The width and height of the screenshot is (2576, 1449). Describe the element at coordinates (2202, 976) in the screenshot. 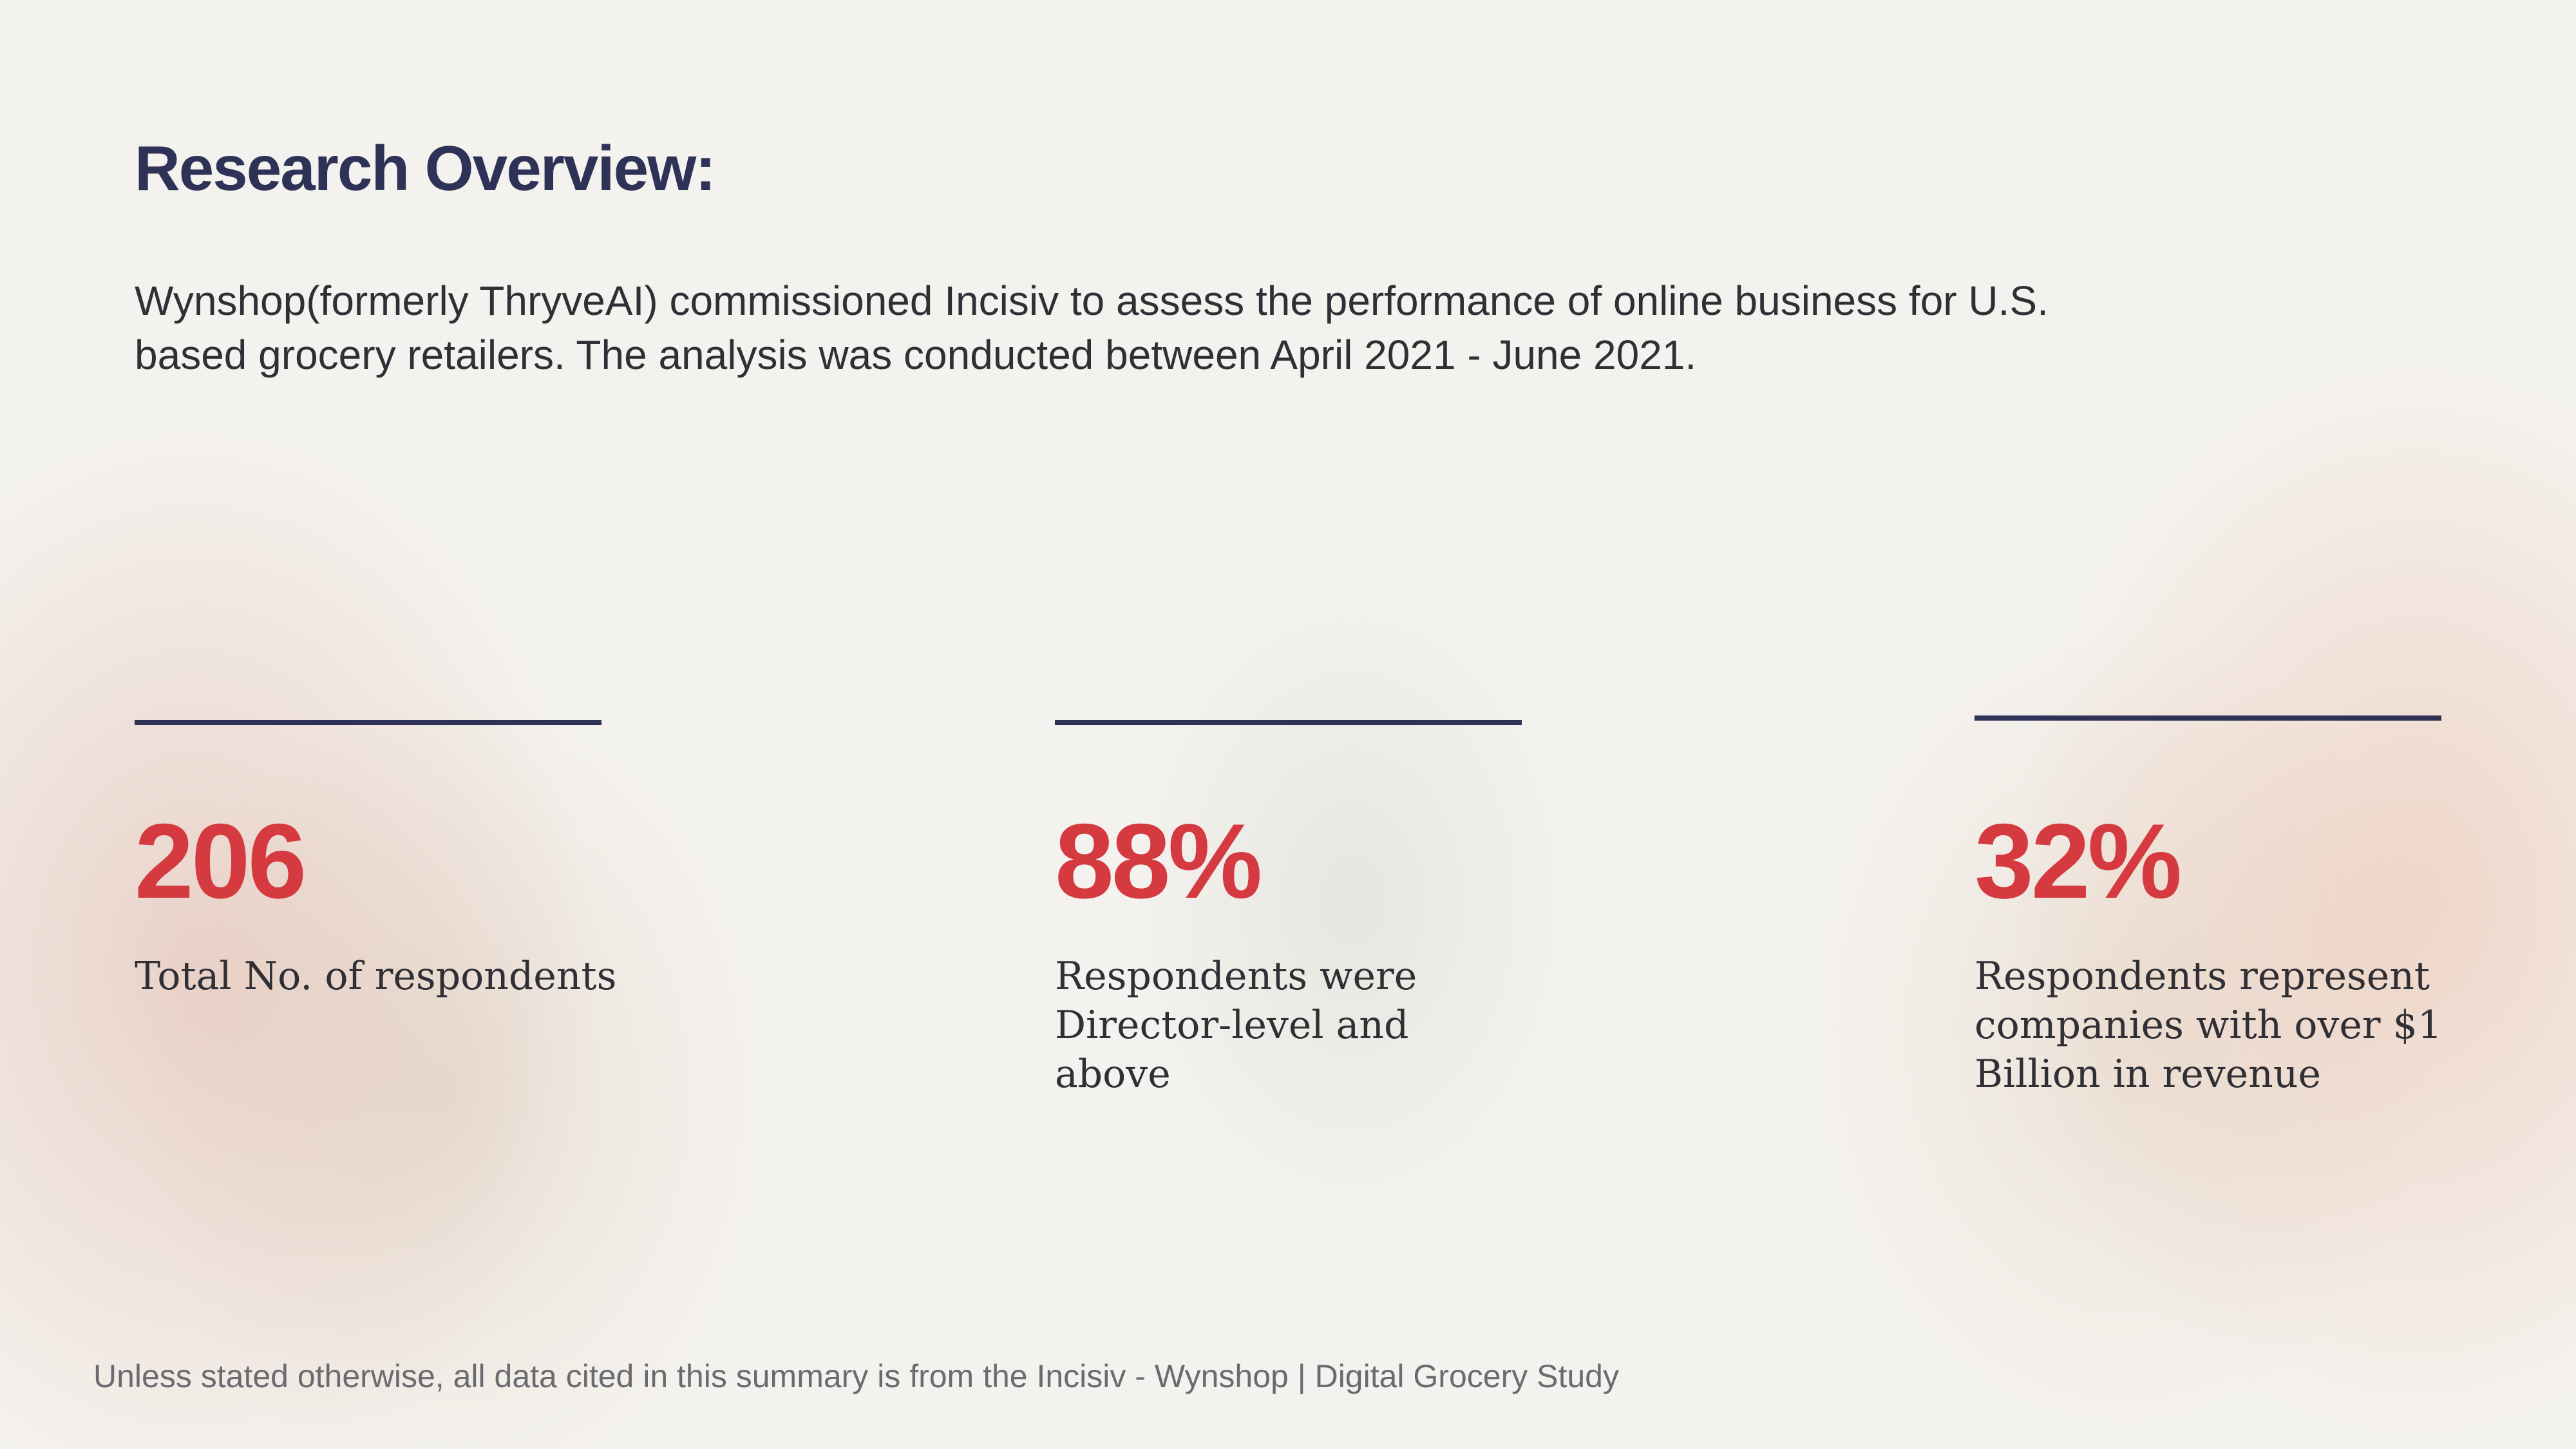

I see `description-line: Respondents represent` at that location.